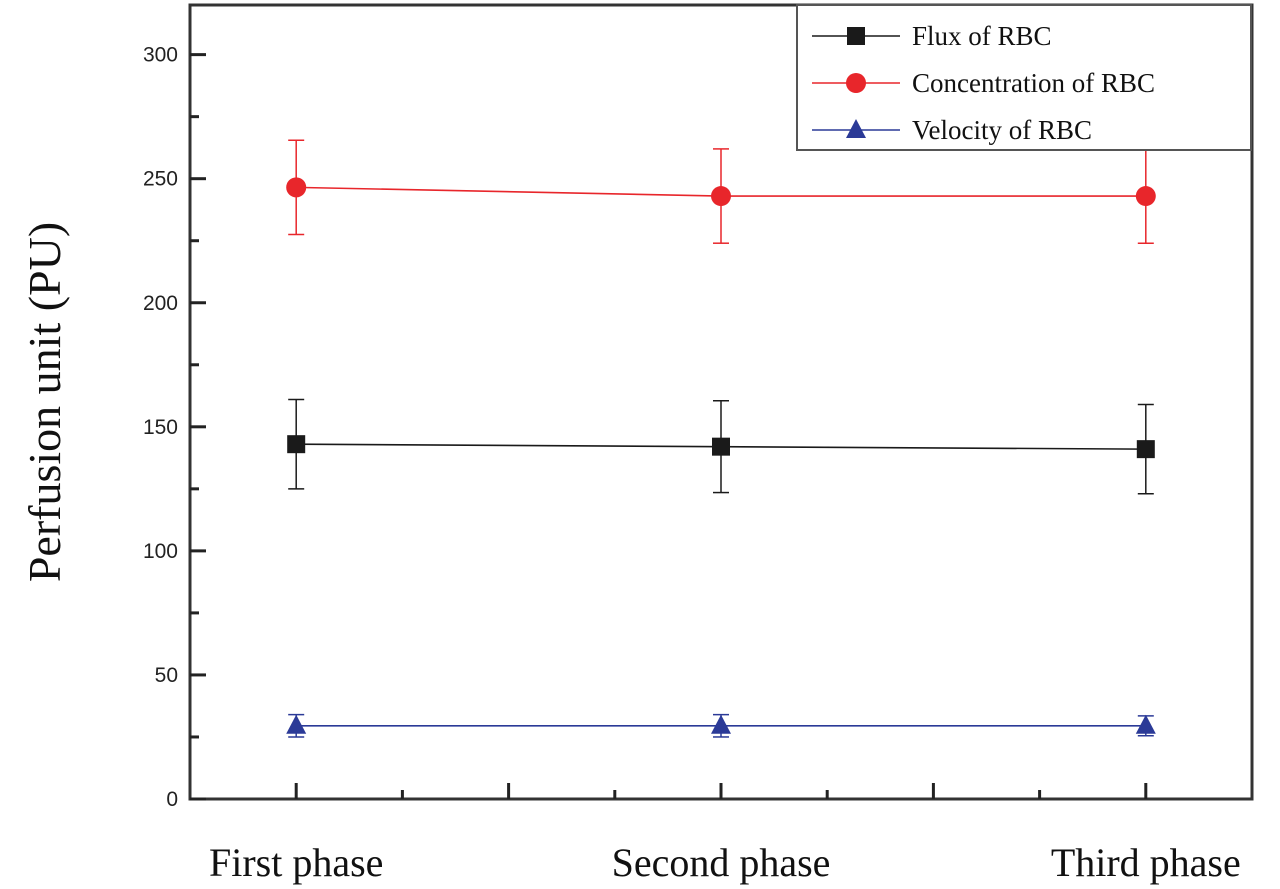 This screenshot has width=1280, height=889. I want to click on x-tick-label: Third phase, so click(1146, 862).